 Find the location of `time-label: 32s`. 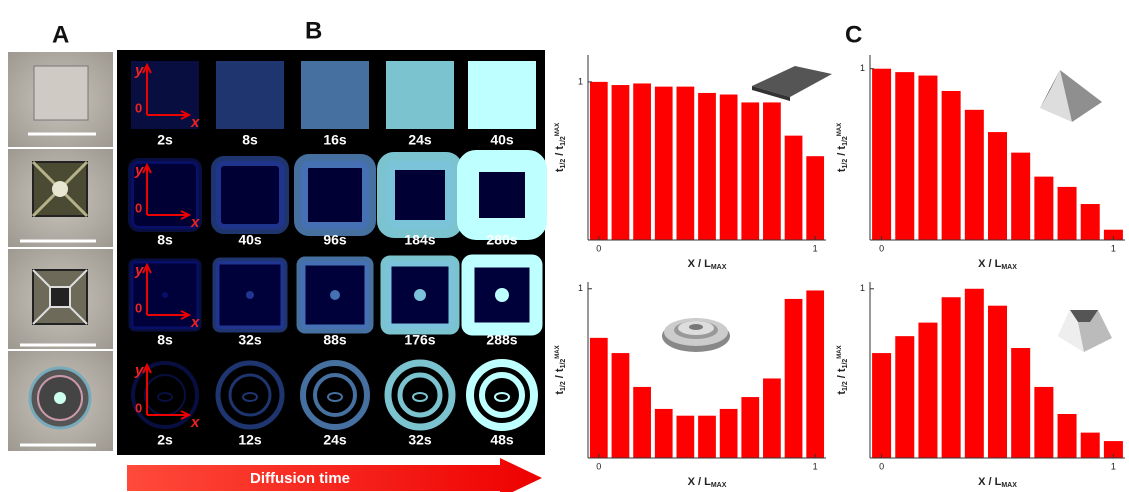

time-label: 32s is located at coordinates (250, 340).